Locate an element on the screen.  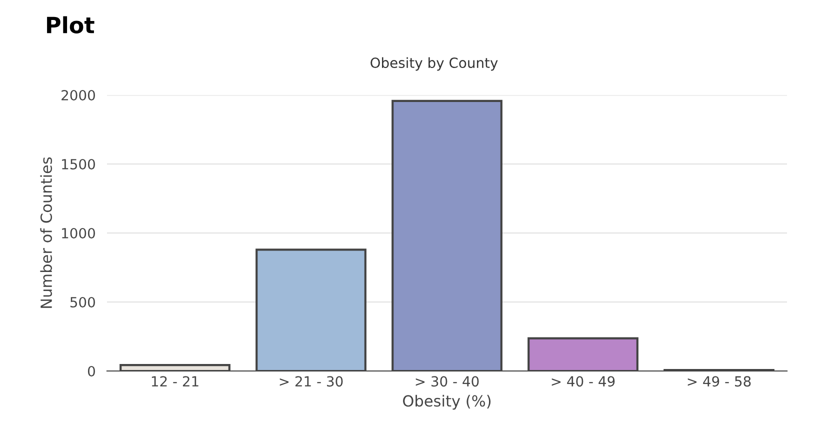
y-tick-label: 0 is located at coordinates (91, 371).